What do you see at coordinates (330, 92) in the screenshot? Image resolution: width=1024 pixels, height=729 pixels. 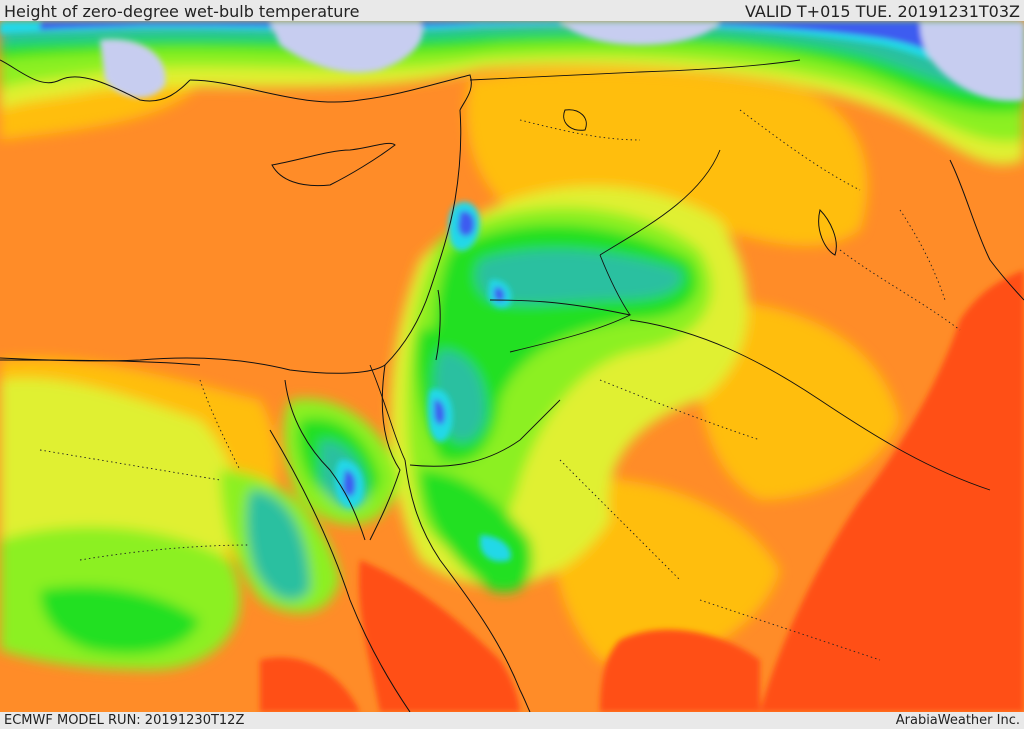 I see `coast-turkey-south` at bounding box center [330, 92].